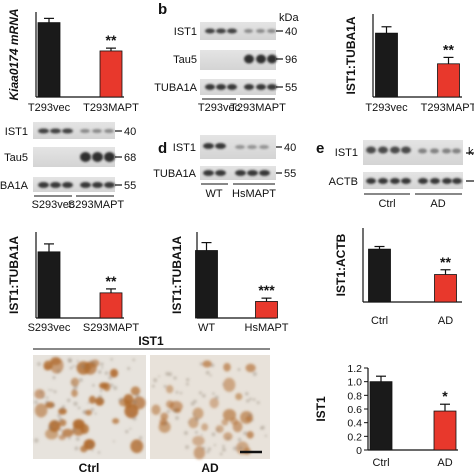  I want to click on band-tau5, so click(249, 59).